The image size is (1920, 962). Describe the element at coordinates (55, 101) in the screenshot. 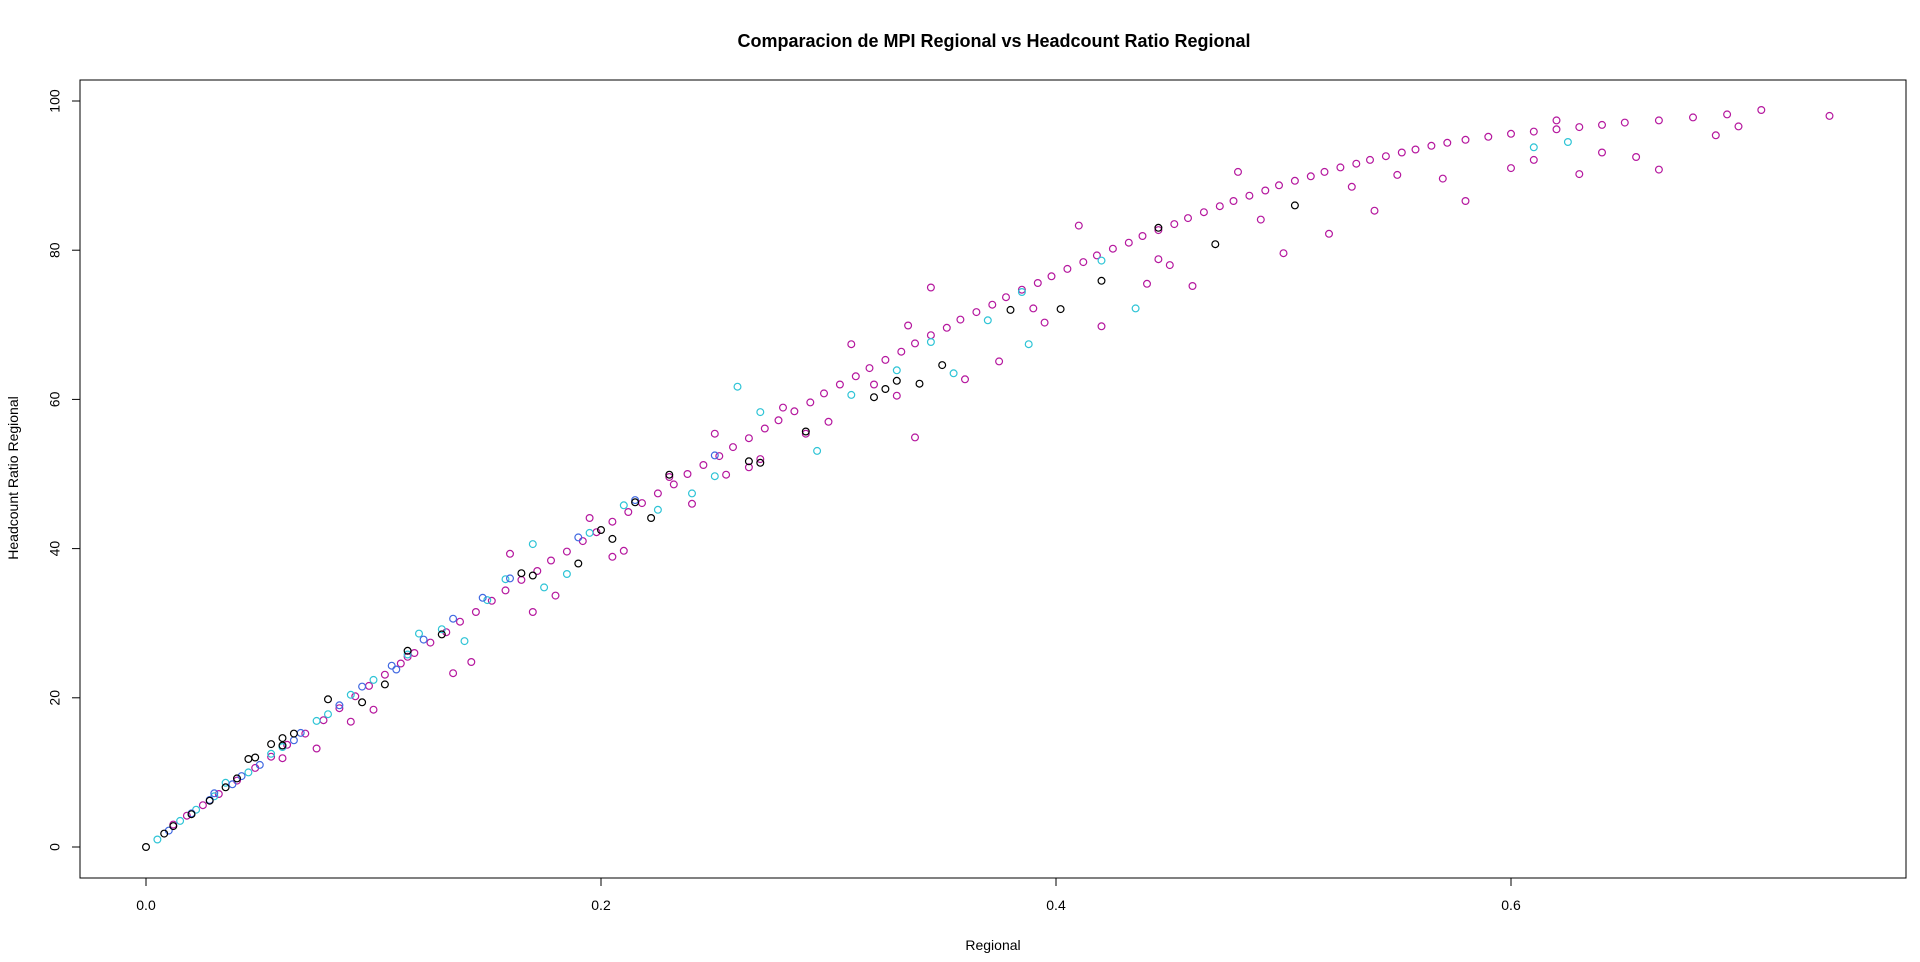

I see `y-tick-label: 100` at that location.